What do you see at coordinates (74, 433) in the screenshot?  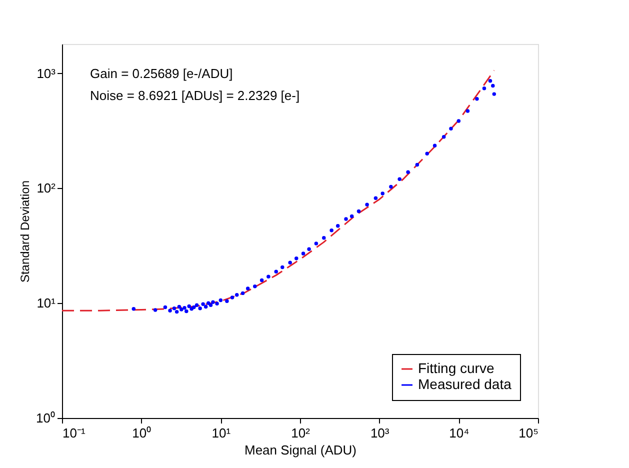 I see `x-tick-label: 10⁻¹` at bounding box center [74, 433].